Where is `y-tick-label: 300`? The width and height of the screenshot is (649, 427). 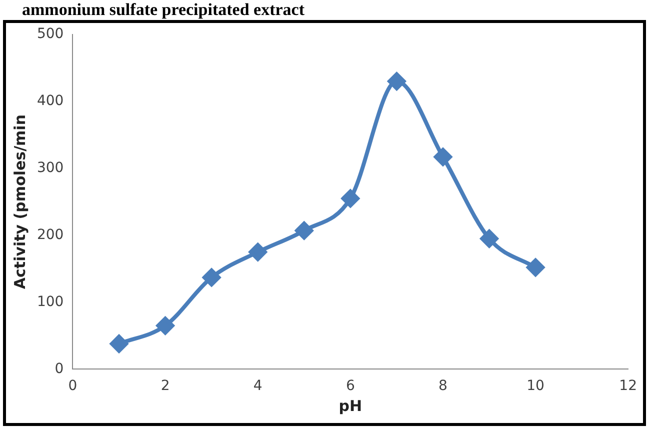
y-tick-label: 300 is located at coordinates (50, 168).